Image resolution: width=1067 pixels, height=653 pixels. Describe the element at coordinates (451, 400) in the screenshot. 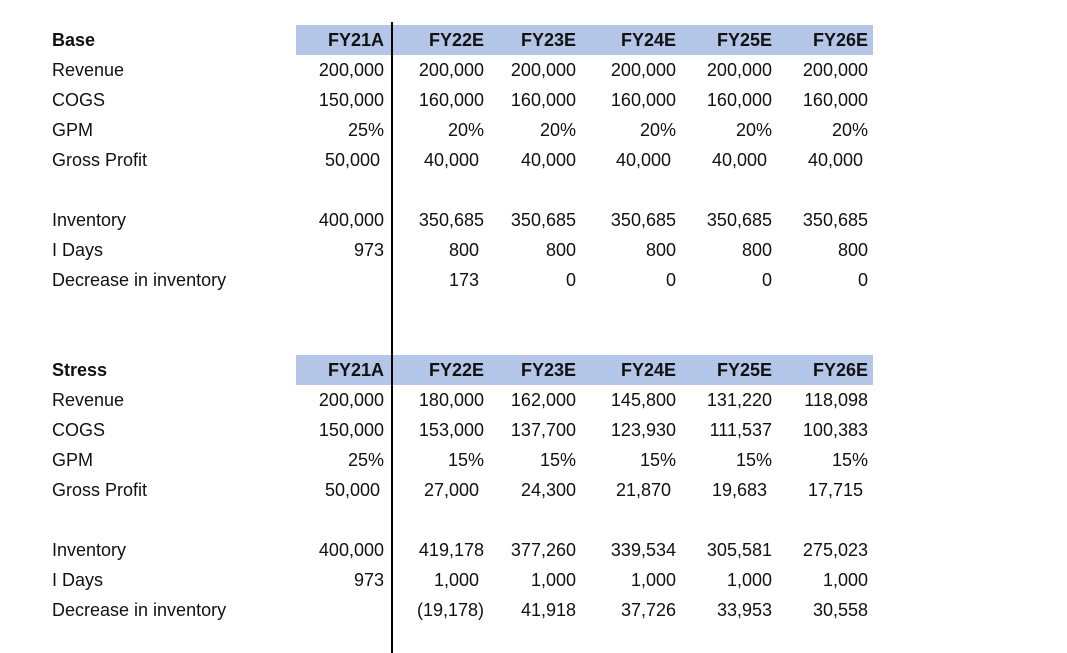

I see `cell: 180,000` at that location.